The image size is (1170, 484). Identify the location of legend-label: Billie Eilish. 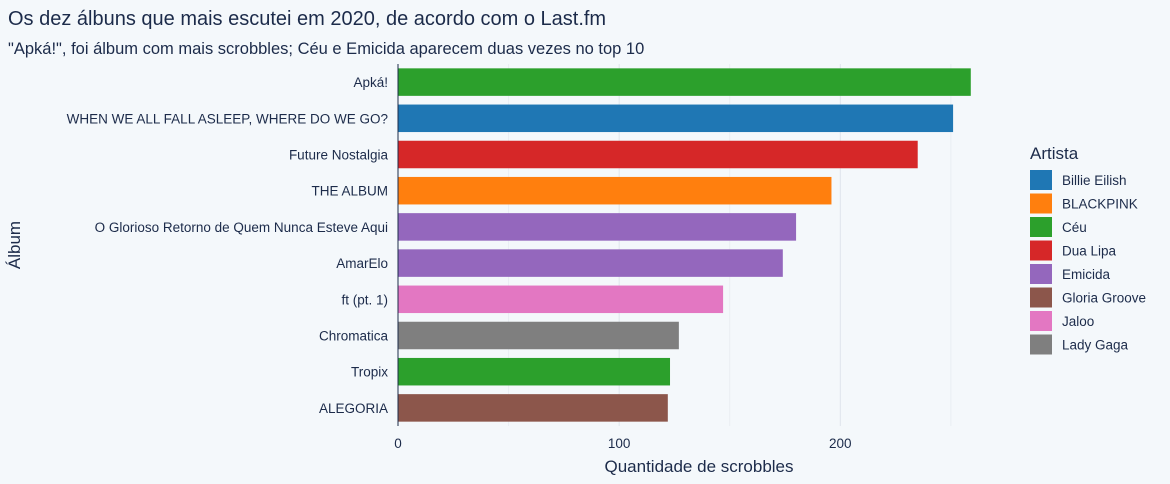
(1094, 180).